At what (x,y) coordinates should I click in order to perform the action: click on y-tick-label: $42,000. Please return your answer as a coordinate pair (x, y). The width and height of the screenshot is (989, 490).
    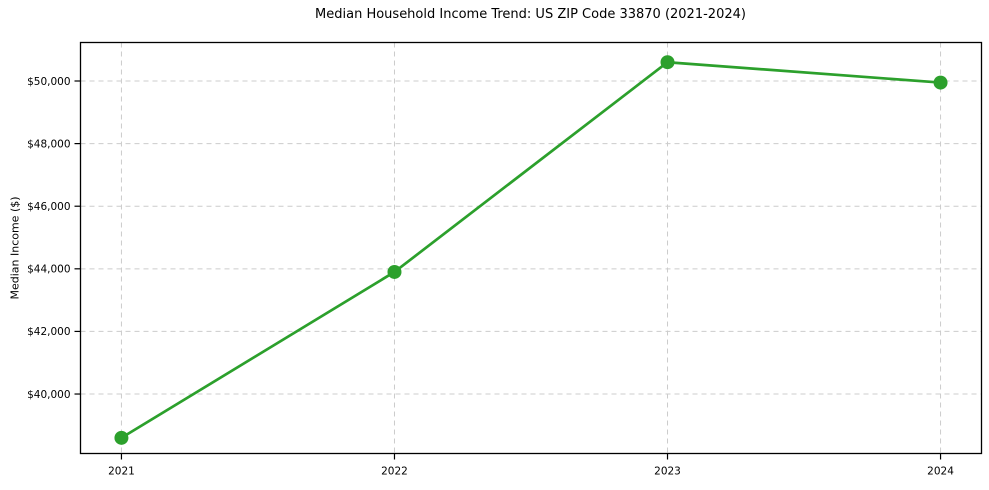
    Looking at the image, I should click on (48, 332).